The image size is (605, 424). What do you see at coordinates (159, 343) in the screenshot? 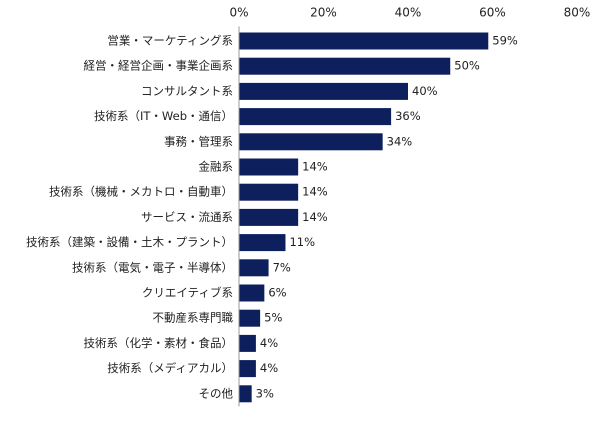
I see `category-label: 技術系（化学・素材・食品）` at bounding box center [159, 343].